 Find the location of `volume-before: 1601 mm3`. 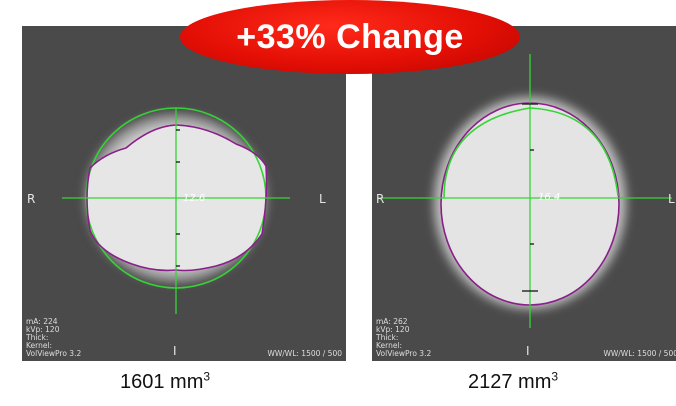

volume-before: 1601 mm3 is located at coordinates (165, 381).